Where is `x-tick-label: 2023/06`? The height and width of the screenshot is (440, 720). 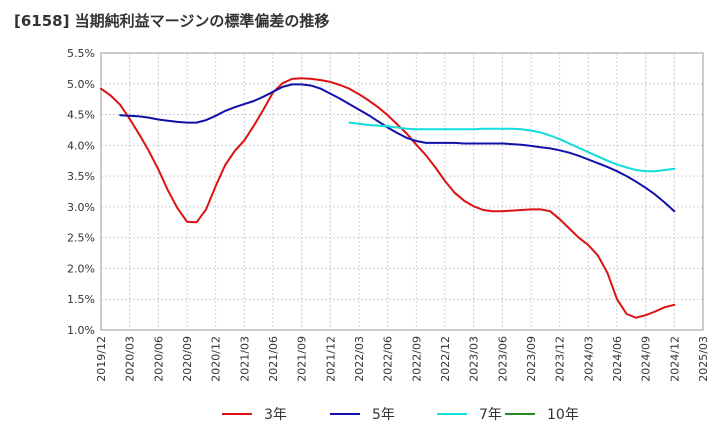 x-tick-label: 2023/06 is located at coordinates (502, 359).